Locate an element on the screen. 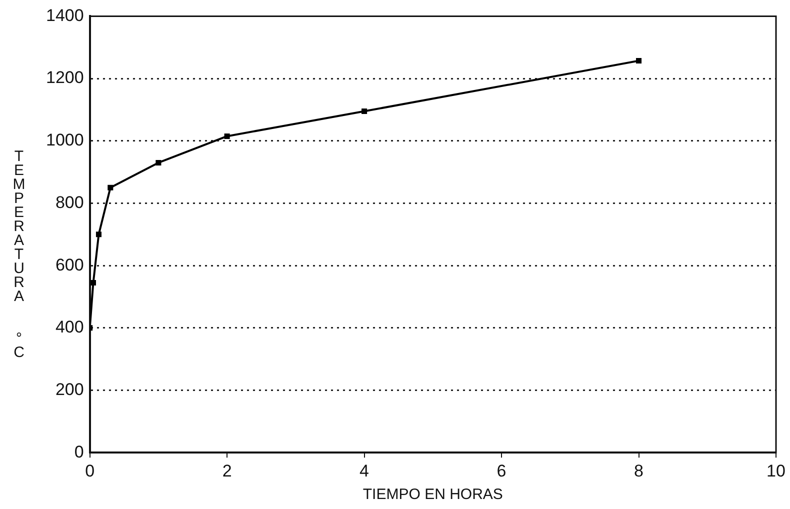 The width and height of the screenshot is (790, 509). y-tick-label: 1200 is located at coordinates (65, 78).